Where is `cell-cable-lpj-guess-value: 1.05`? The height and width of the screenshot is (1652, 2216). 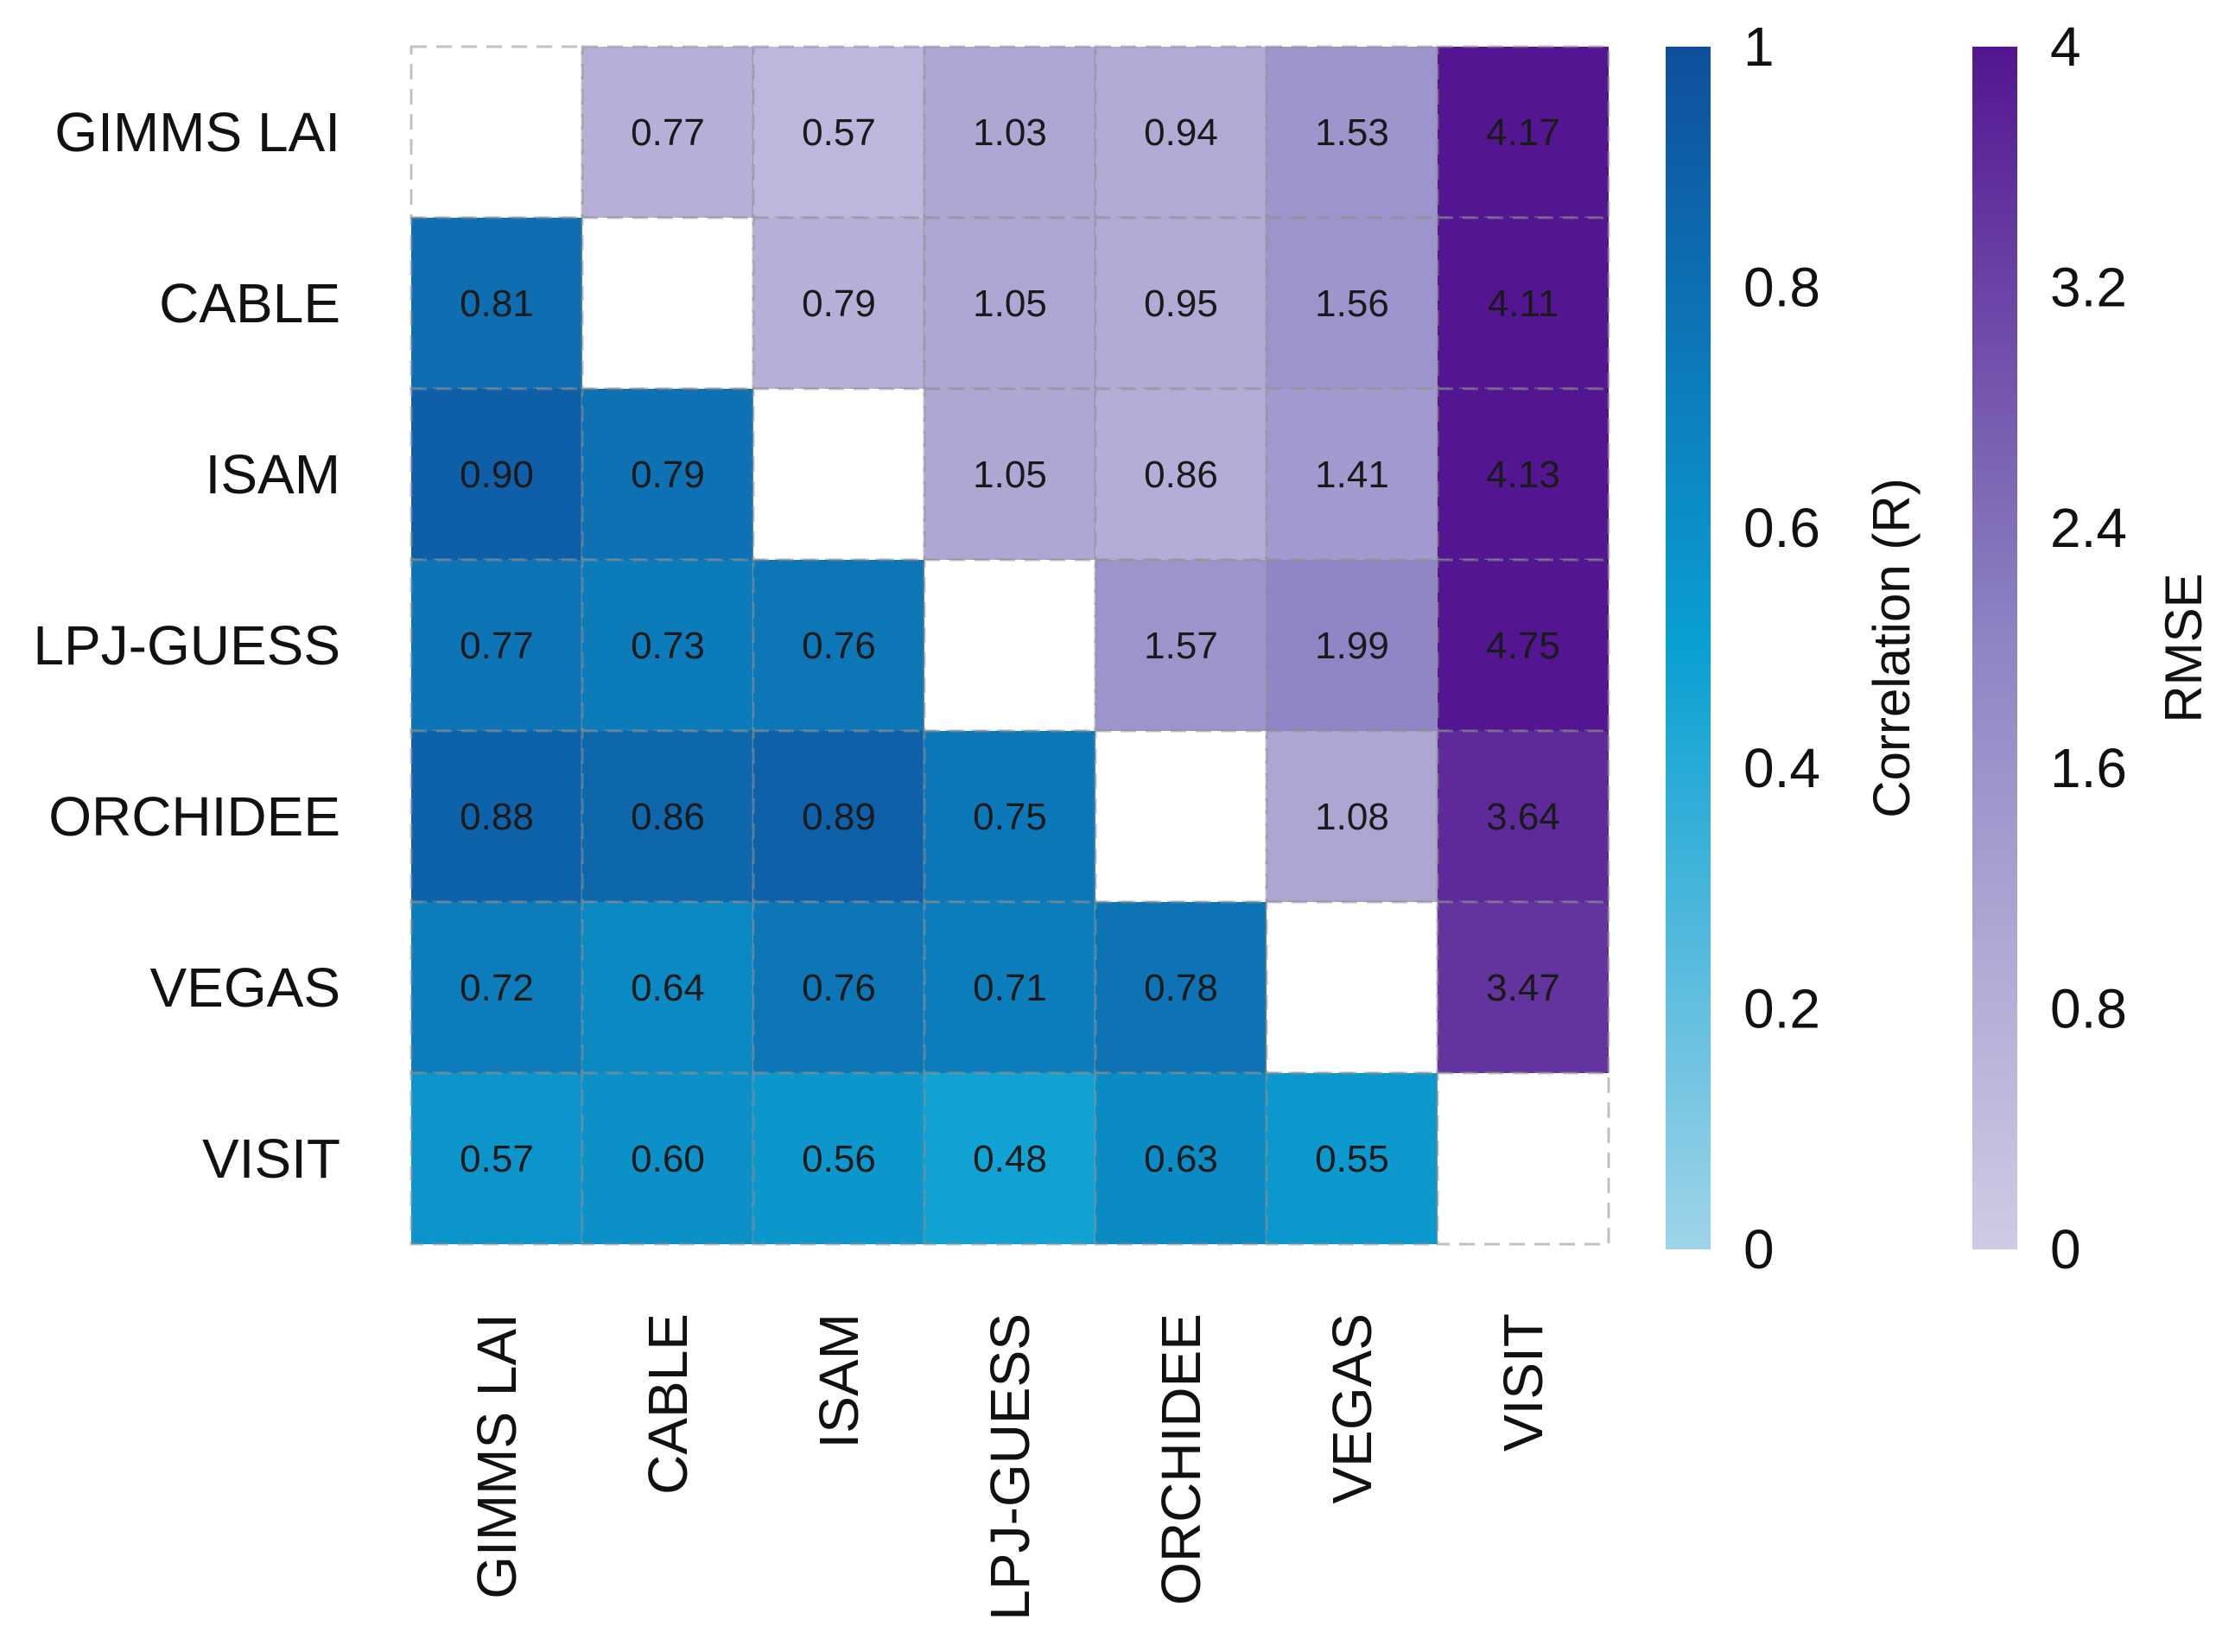
cell-cable-lpj-guess-value: 1.05 is located at coordinates (1010, 304).